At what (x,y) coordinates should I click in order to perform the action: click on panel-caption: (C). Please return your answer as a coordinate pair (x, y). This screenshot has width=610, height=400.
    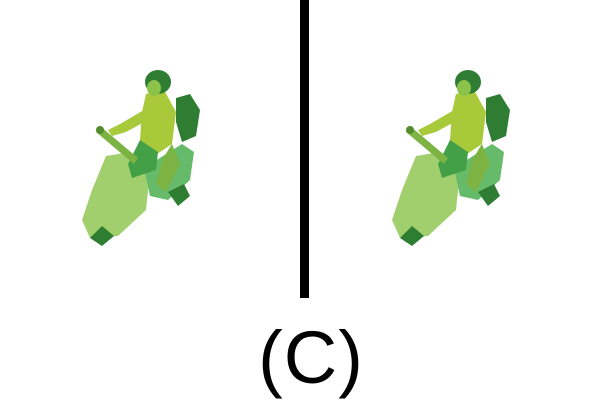
    Looking at the image, I should click on (311, 357).